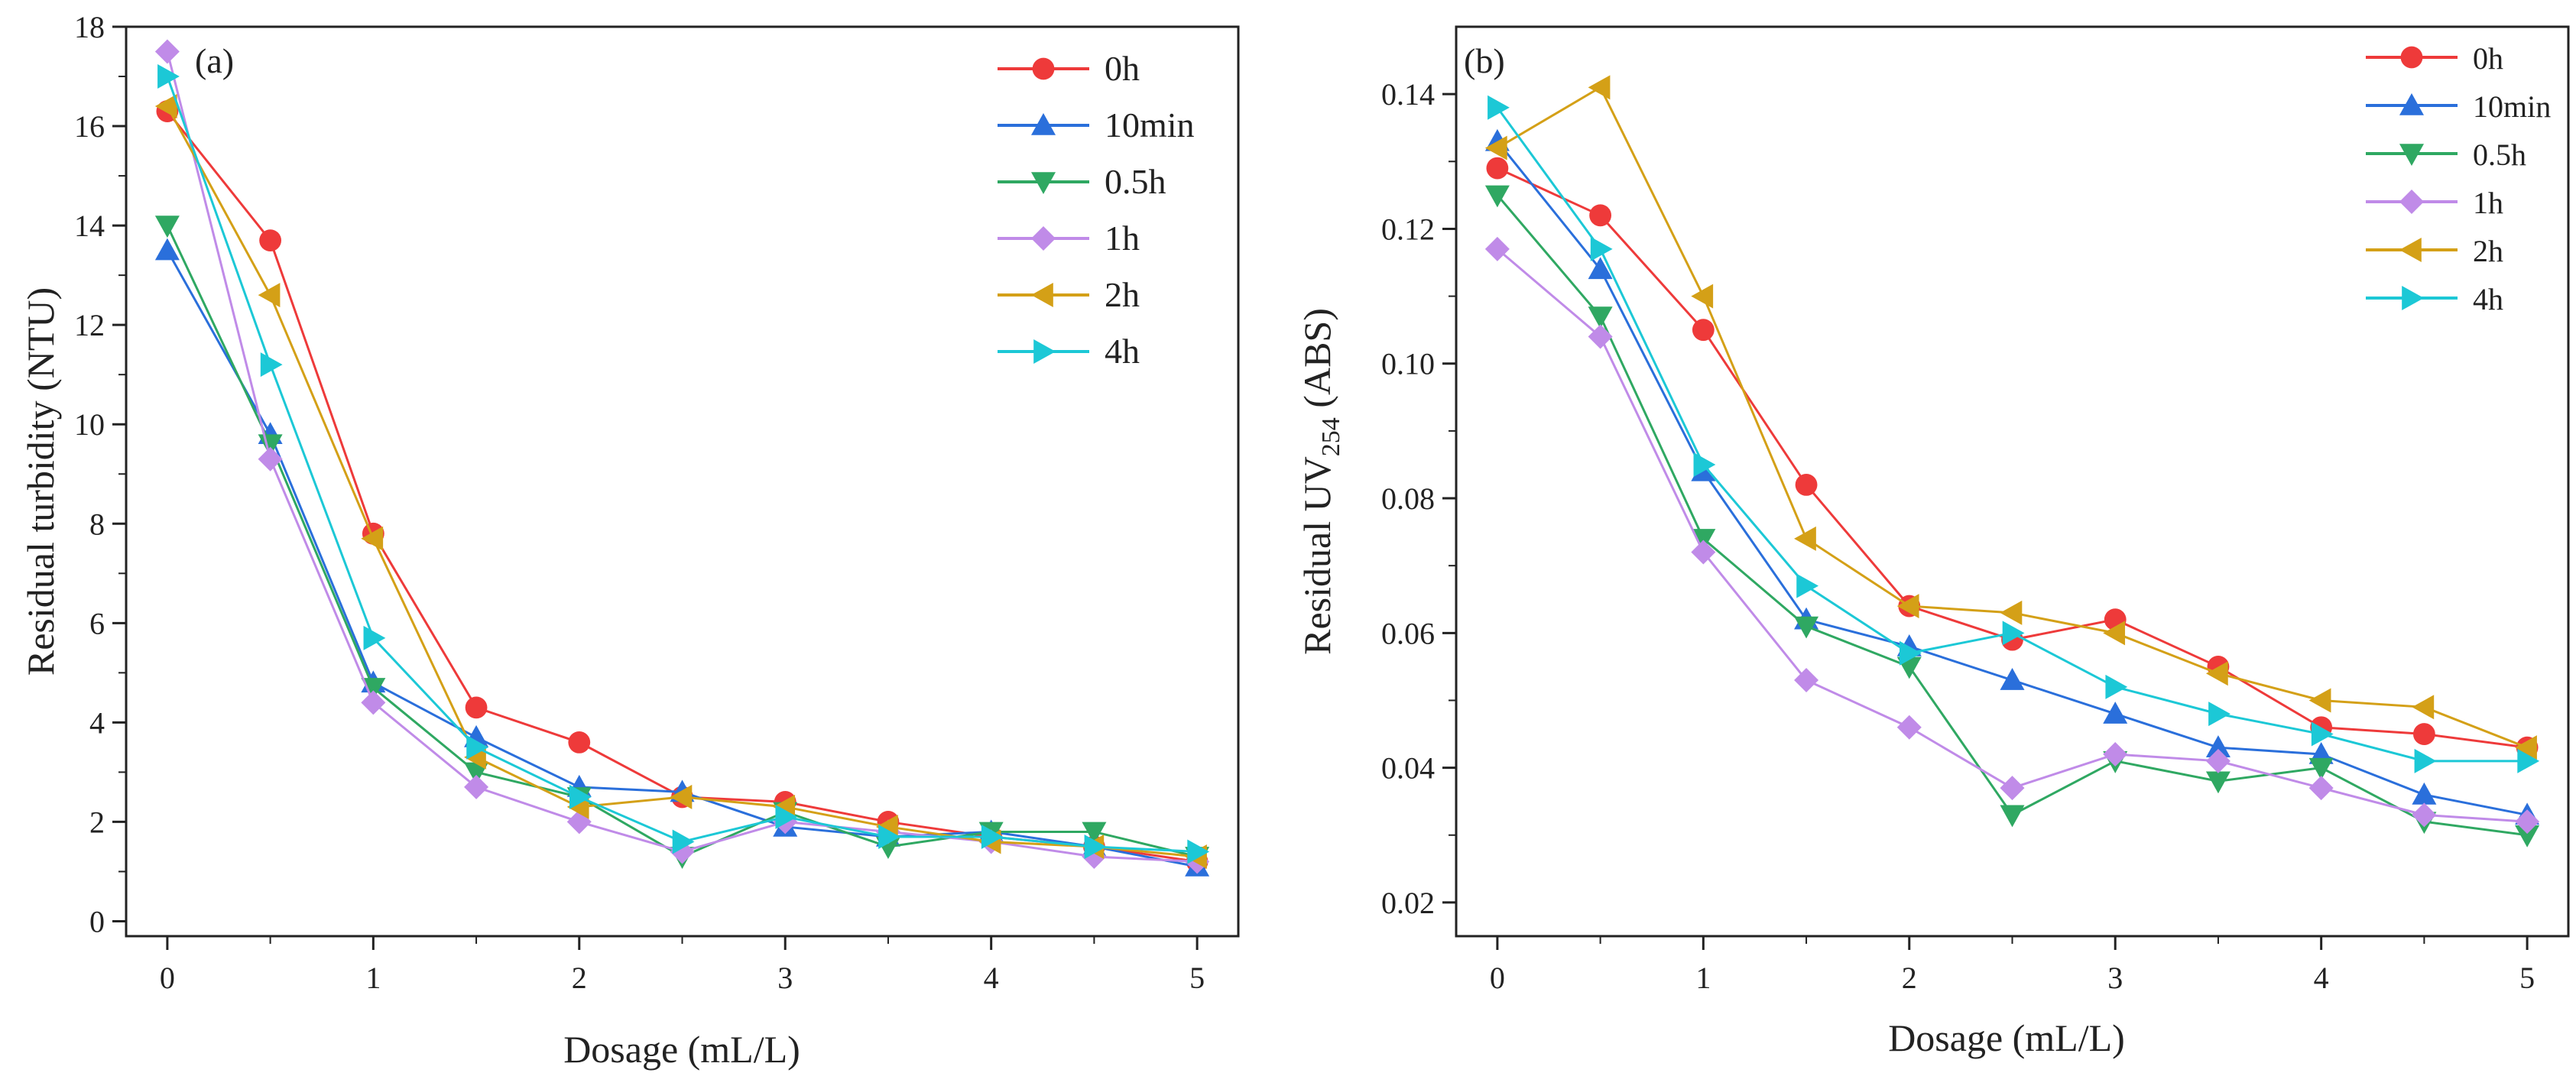 The image size is (2576, 1089). What do you see at coordinates (2458, 178) in the screenshot?
I see `legend-b: 0h 10min 0.5h 1h 2h 4h` at bounding box center [2458, 178].